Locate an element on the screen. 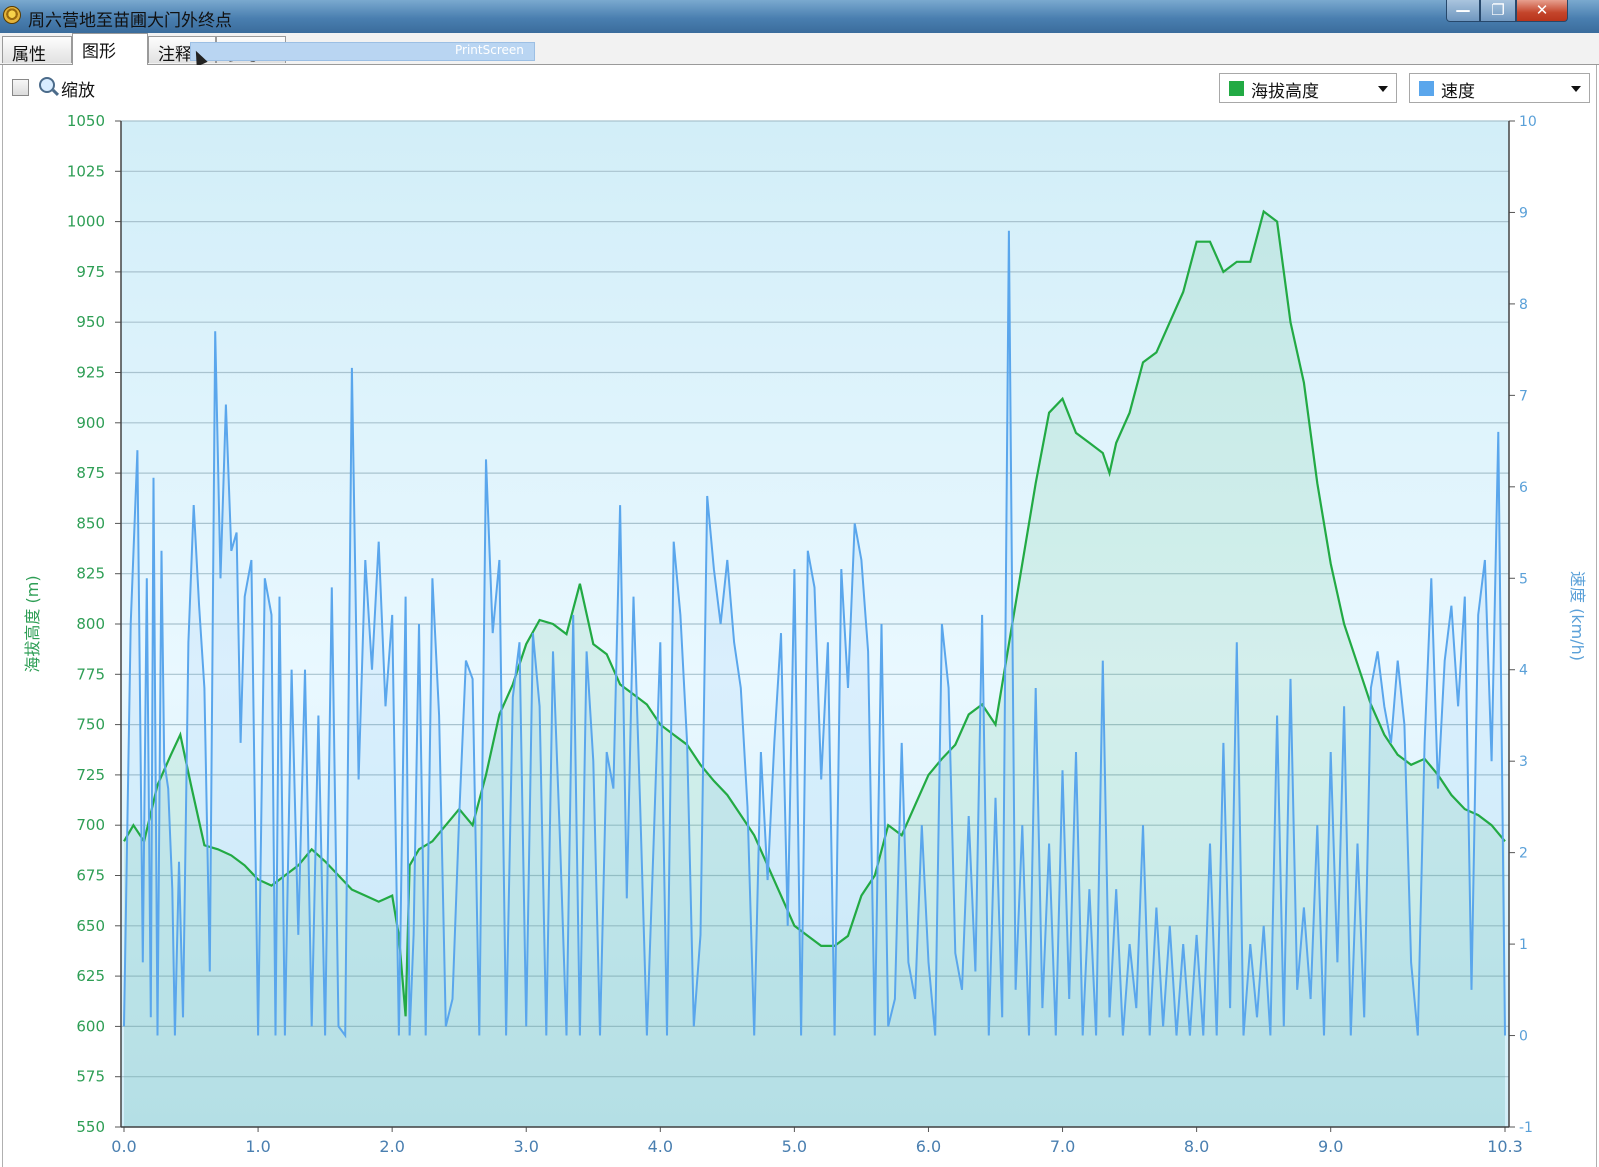  right-tick-label: 9 is located at coordinates (1523, 213).